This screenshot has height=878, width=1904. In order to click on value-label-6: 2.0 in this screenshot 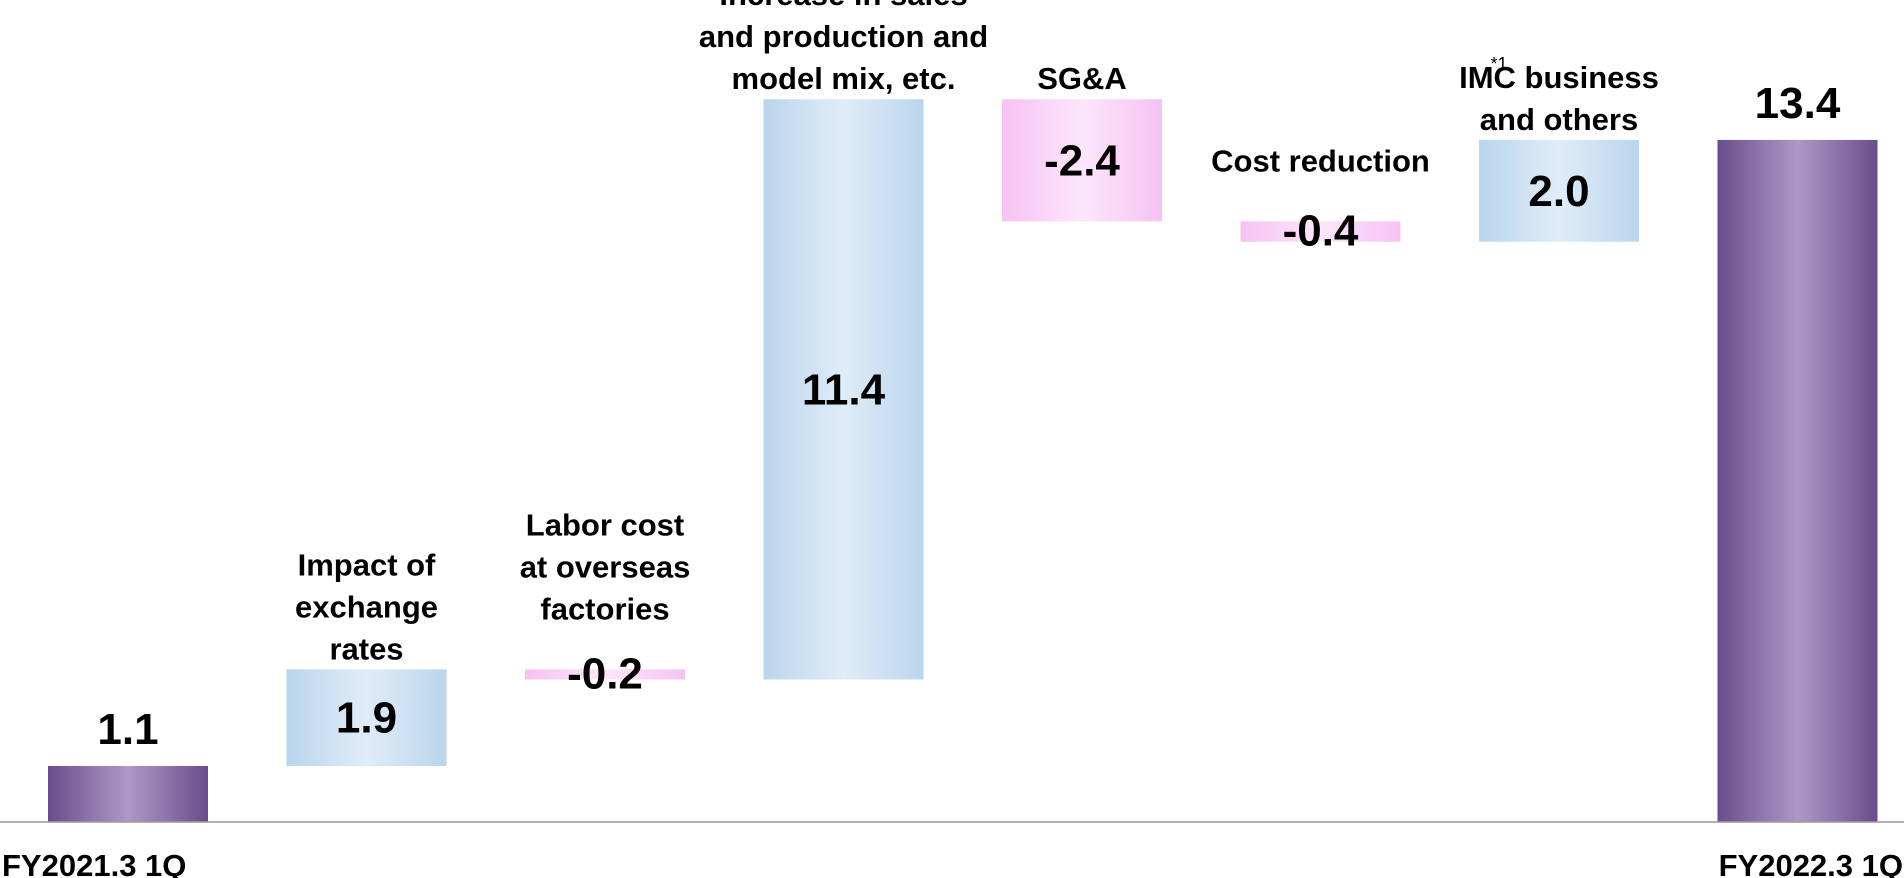, I will do `click(1558, 191)`.